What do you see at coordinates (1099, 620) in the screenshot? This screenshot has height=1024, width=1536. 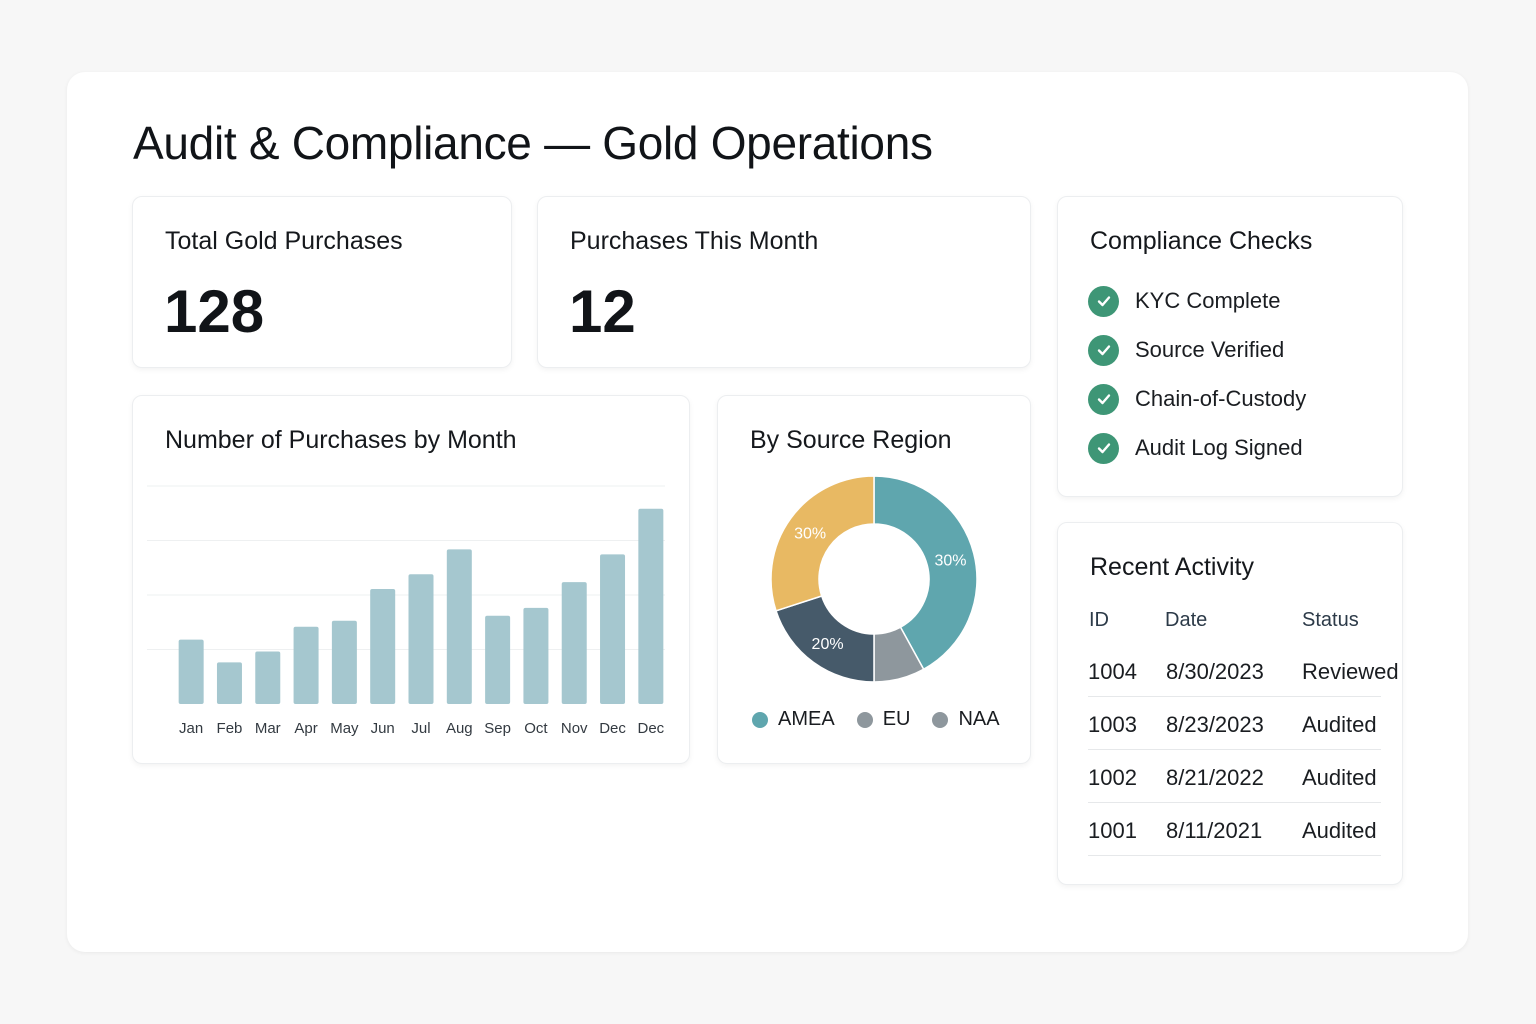 I see `column-header-id: ID` at bounding box center [1099, 620].